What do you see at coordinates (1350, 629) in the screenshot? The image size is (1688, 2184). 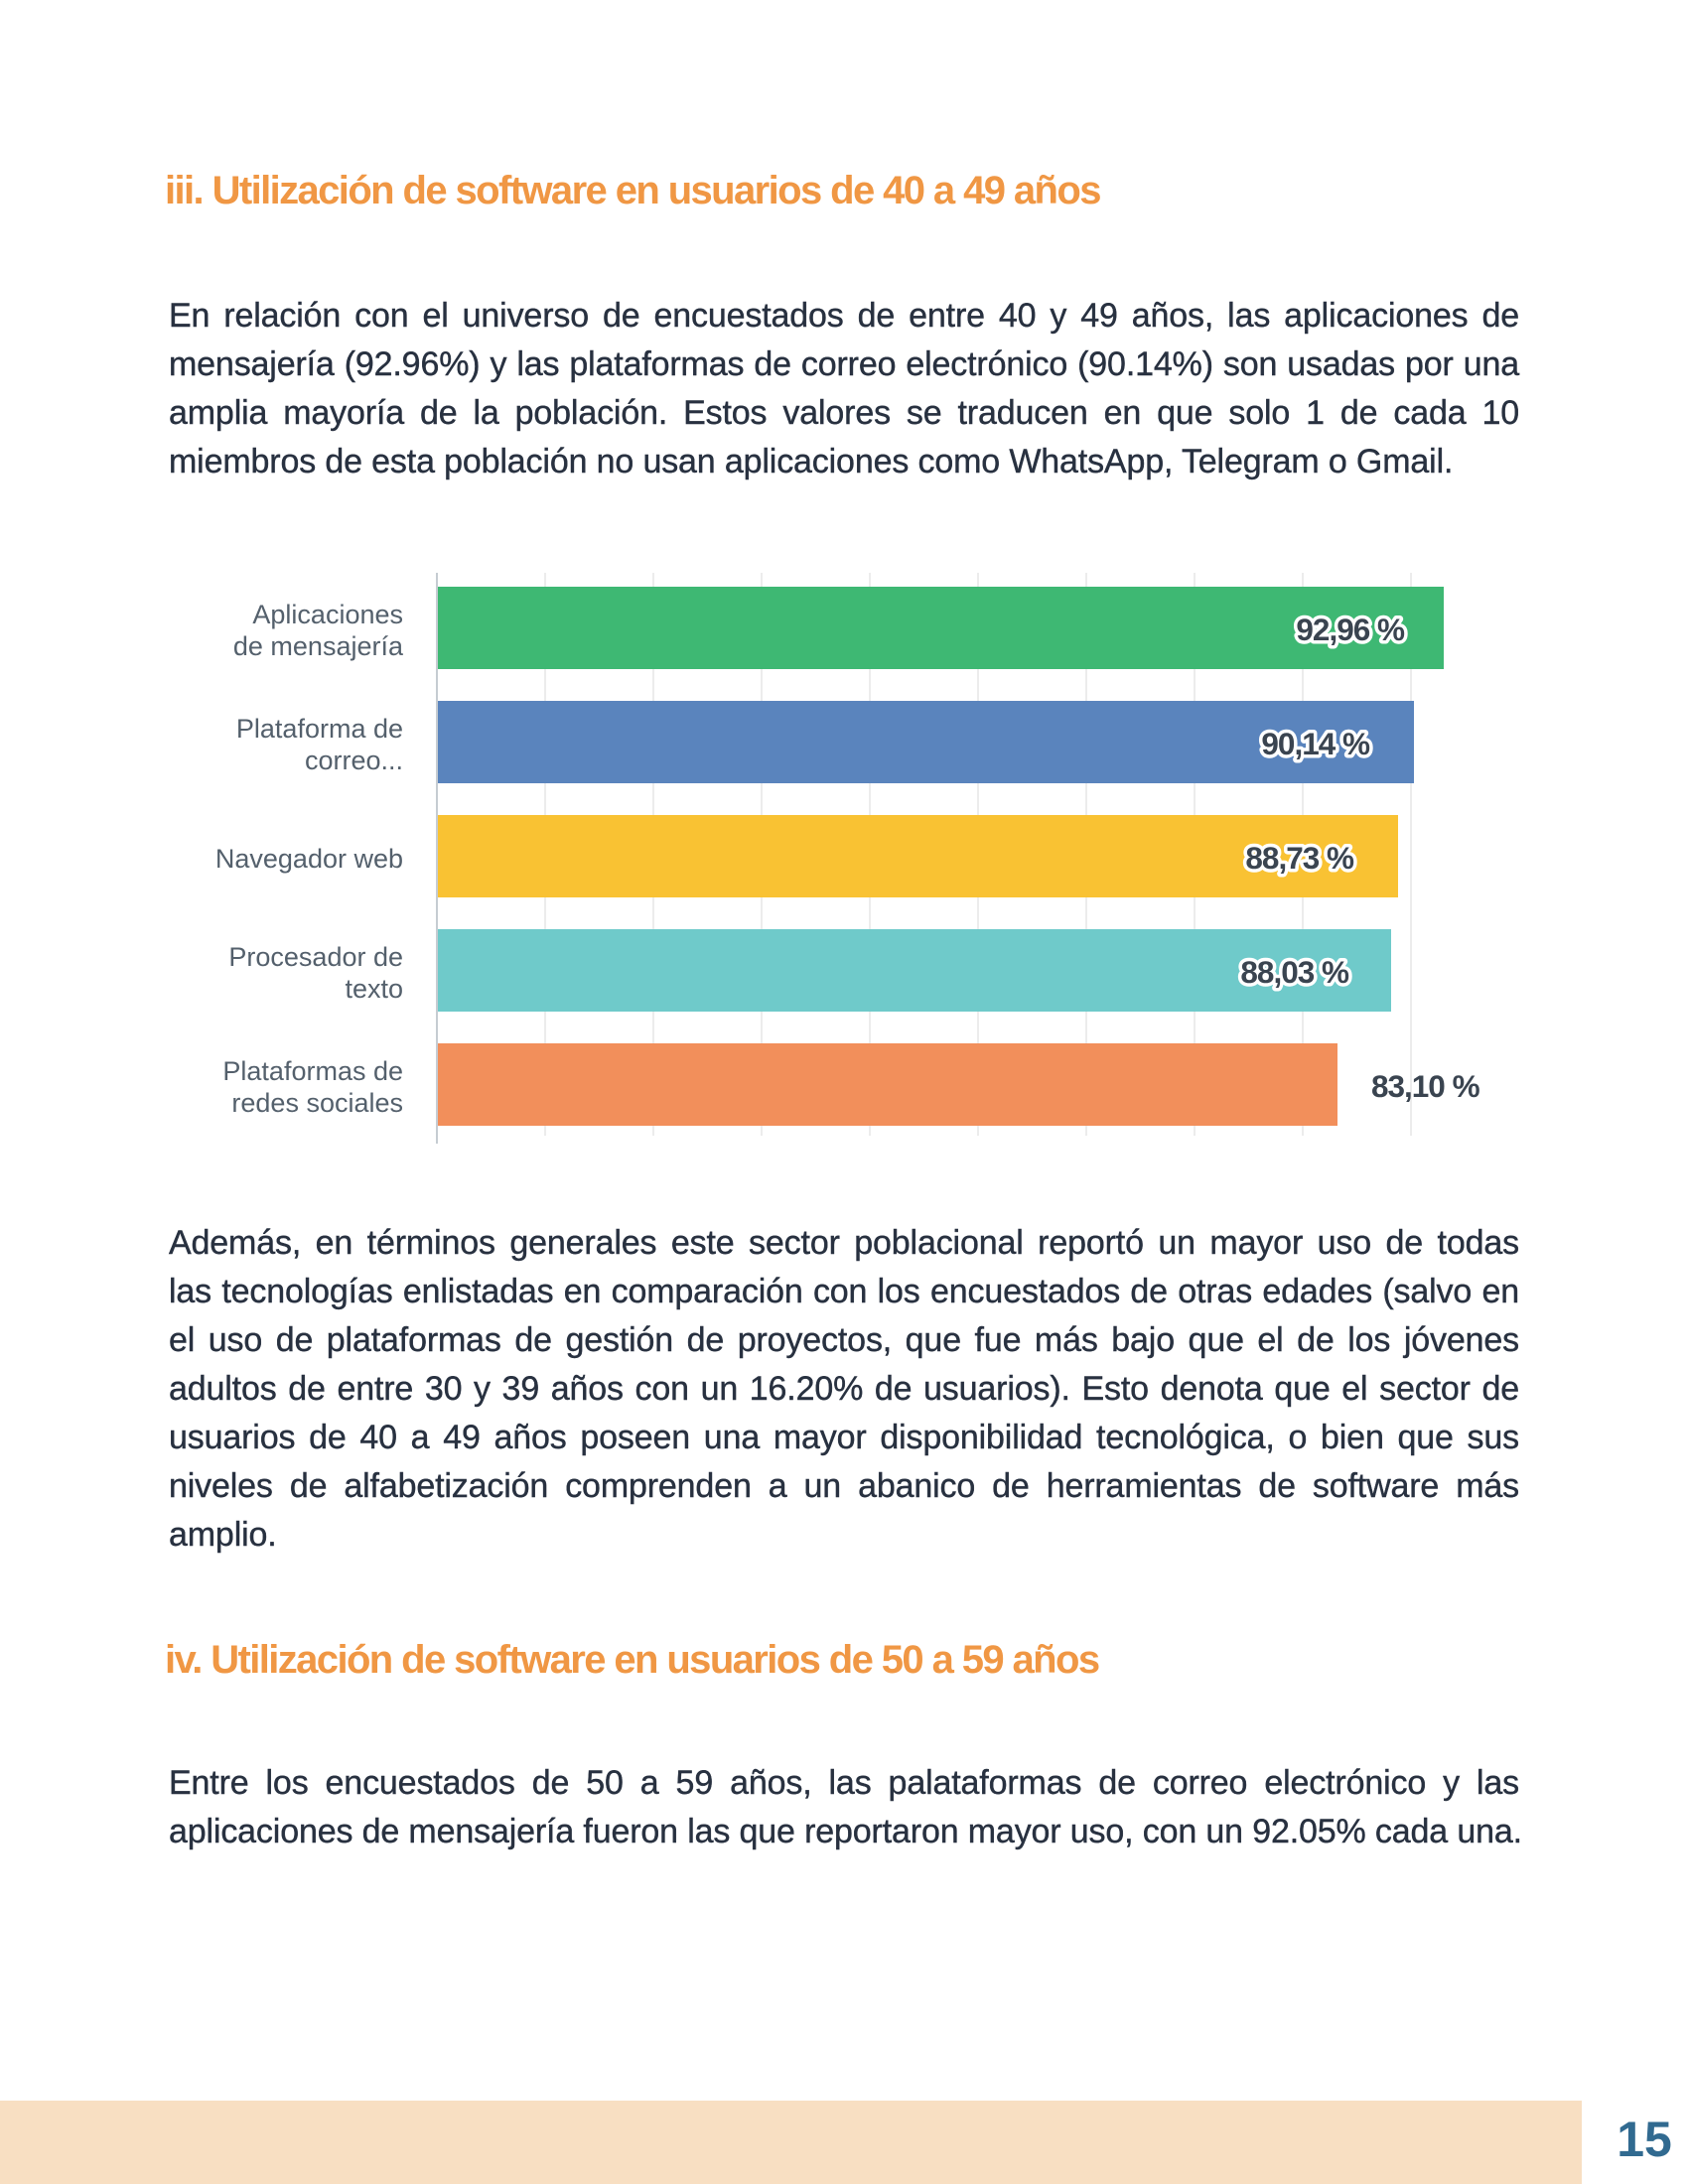 I see `svg-text: 92,96 %` at bounding box center [1350, 629].